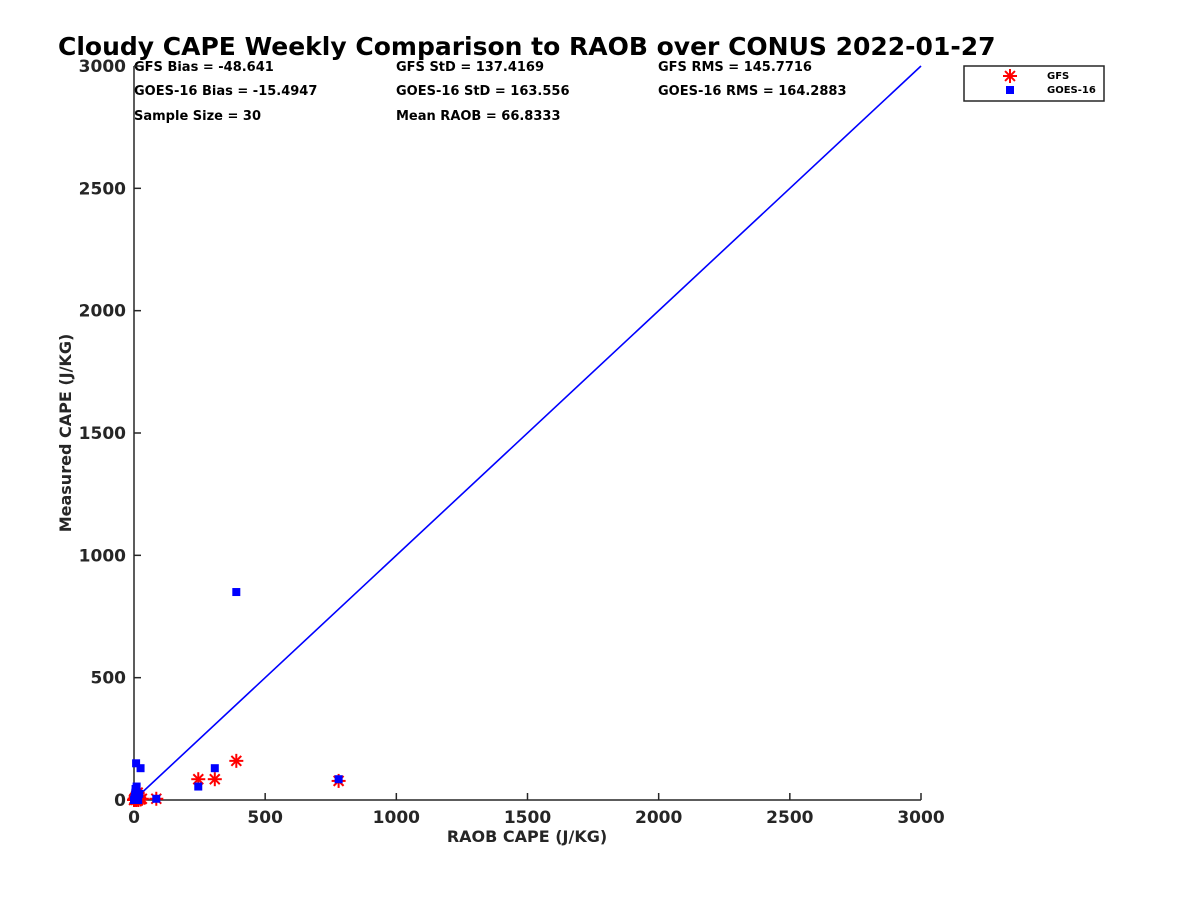  What do you see at coordinates (225, 91) in the screenshot?
I see `stat-text: GOES-16 Bias = -15.4947` at bounding box center [225, 91].